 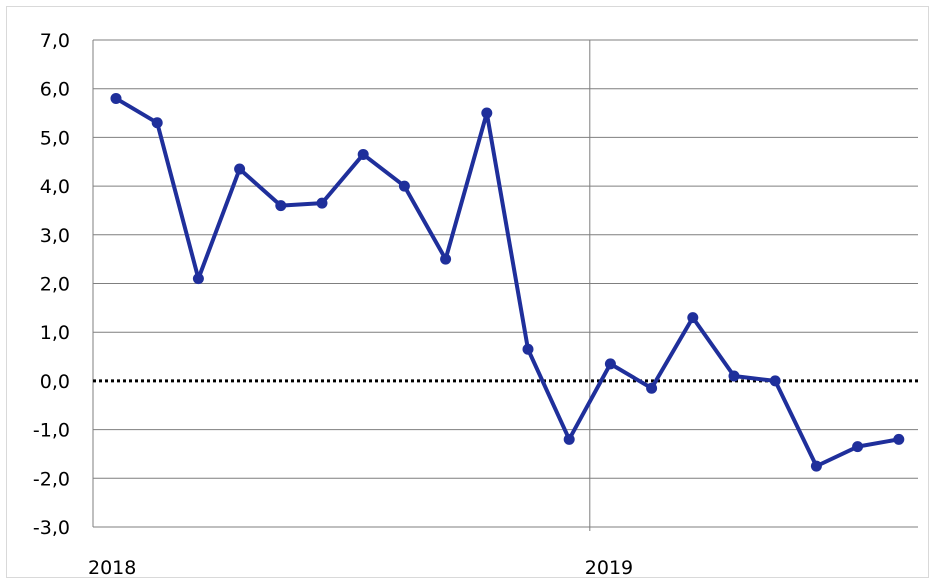 What do you see at coordinates (55, 187) in the screenshot?
I see `y-tick-label: 4,0` at bounding box center [55, 187].